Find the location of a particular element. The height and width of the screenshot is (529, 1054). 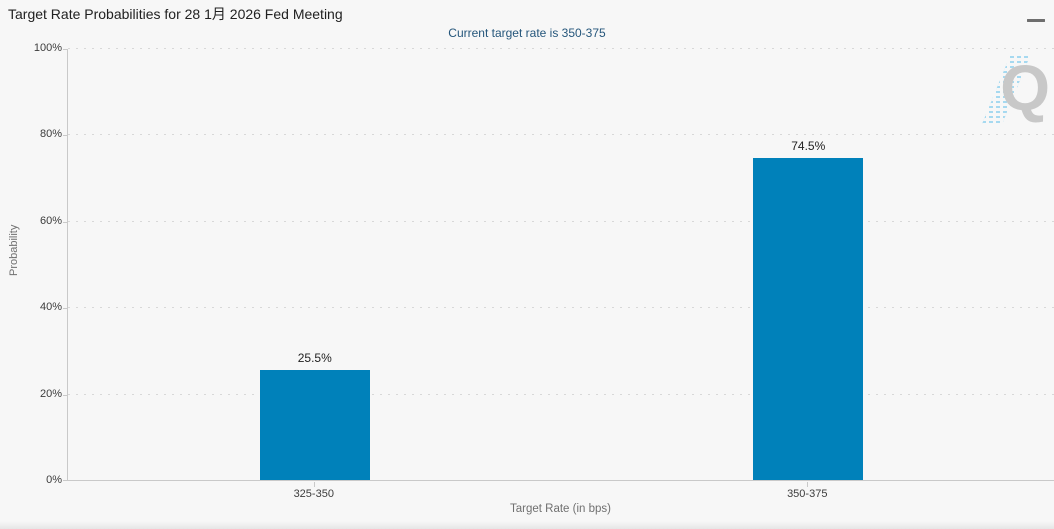

x-tick-label: 350-375 is located at coordinates (807, 494).